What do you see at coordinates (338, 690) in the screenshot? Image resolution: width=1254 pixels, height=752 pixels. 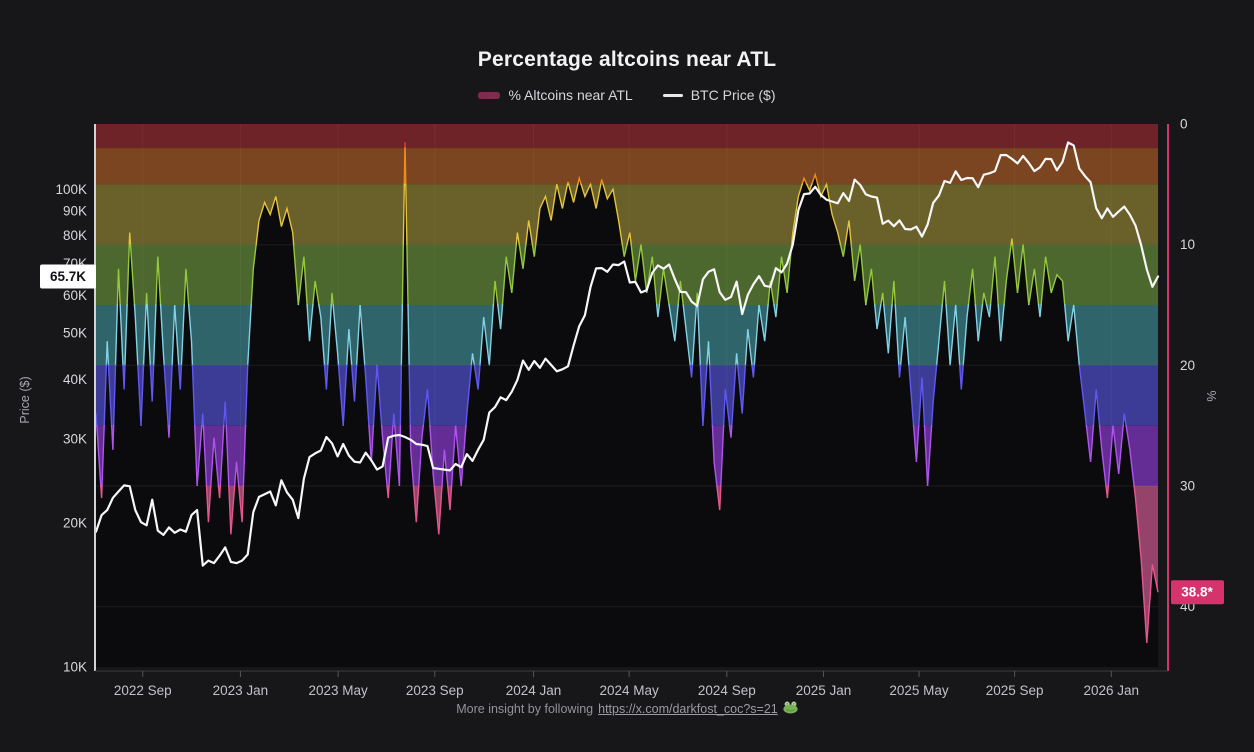 I see `x-tick-label: 2023 May` at bounding box center [338, 690].